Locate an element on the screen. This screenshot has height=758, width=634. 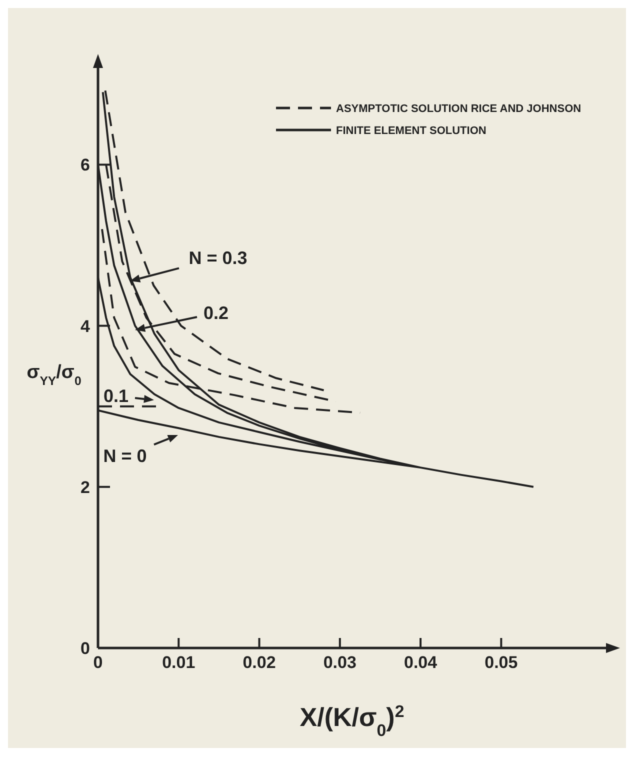
annotation: 0.1 is located at coordinates (116, 396).